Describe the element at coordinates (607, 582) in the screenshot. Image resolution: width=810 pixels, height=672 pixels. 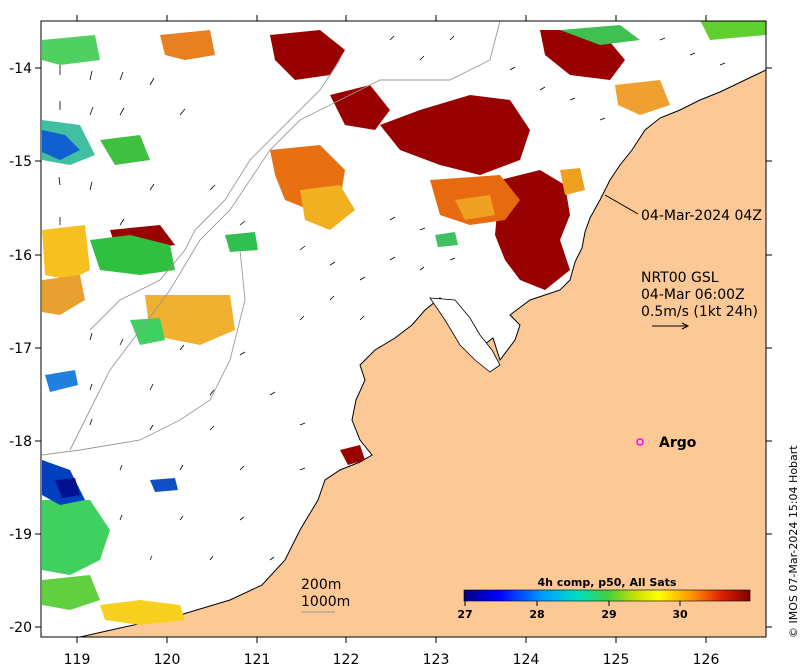
I see `colorbar-title: 4h comp, p50, All Sats` at that location.